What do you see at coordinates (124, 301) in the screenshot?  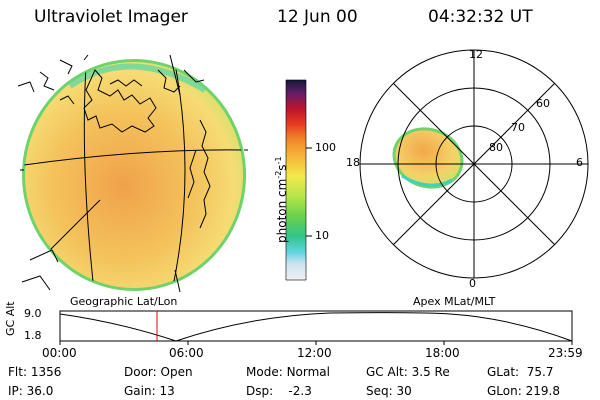 I see `geographic-panel-title: Geographic Lat/Lon` at bounding box center [124, 301].